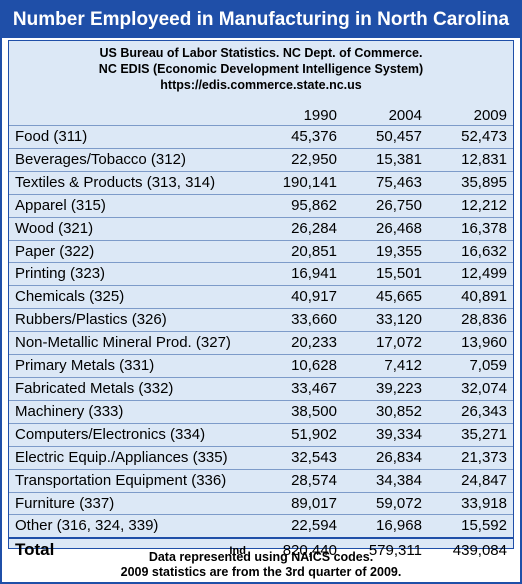  Describe the element at coordinates (133, 274) in the screenshot. I see `row-category: Printing (323)` at that location.